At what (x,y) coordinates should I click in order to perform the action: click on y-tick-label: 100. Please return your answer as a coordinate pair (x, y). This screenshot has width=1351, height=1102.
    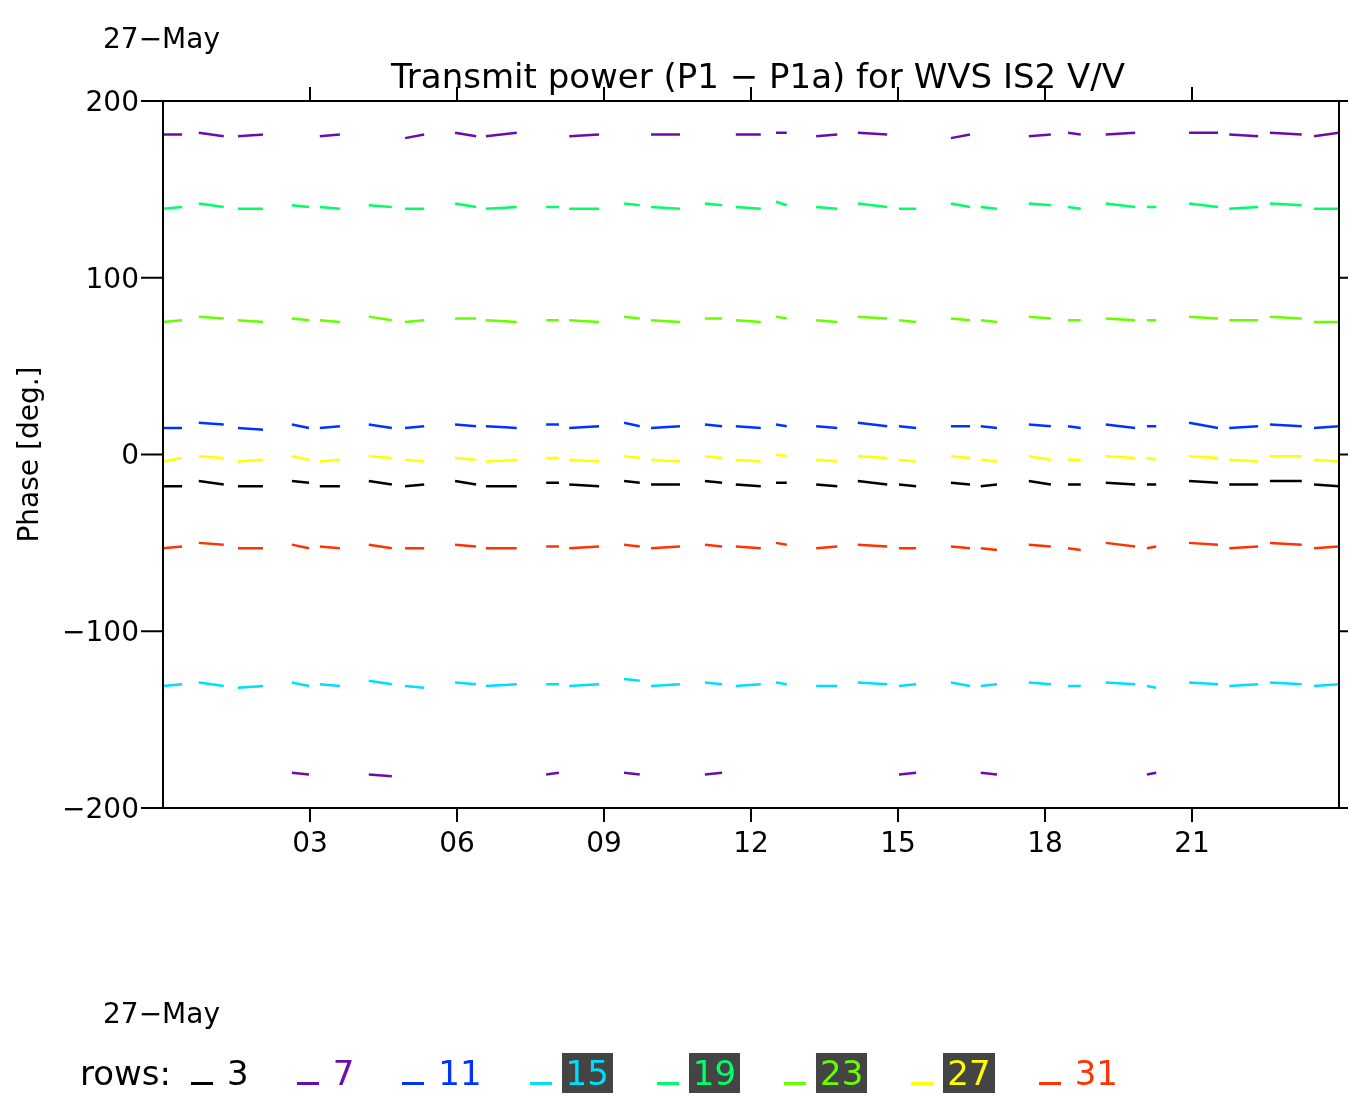
    Looking at the image, I should click on (112, 278).